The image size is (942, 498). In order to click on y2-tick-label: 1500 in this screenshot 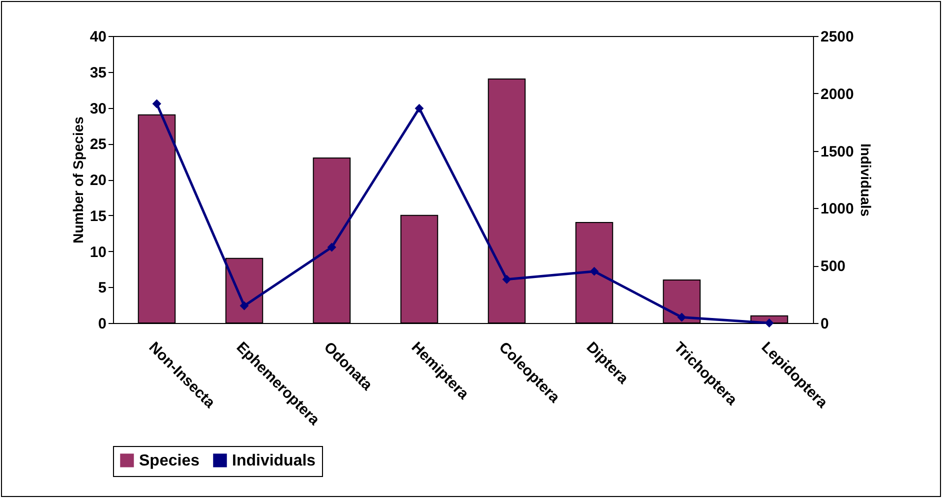, I will do `click(837, 151)`.